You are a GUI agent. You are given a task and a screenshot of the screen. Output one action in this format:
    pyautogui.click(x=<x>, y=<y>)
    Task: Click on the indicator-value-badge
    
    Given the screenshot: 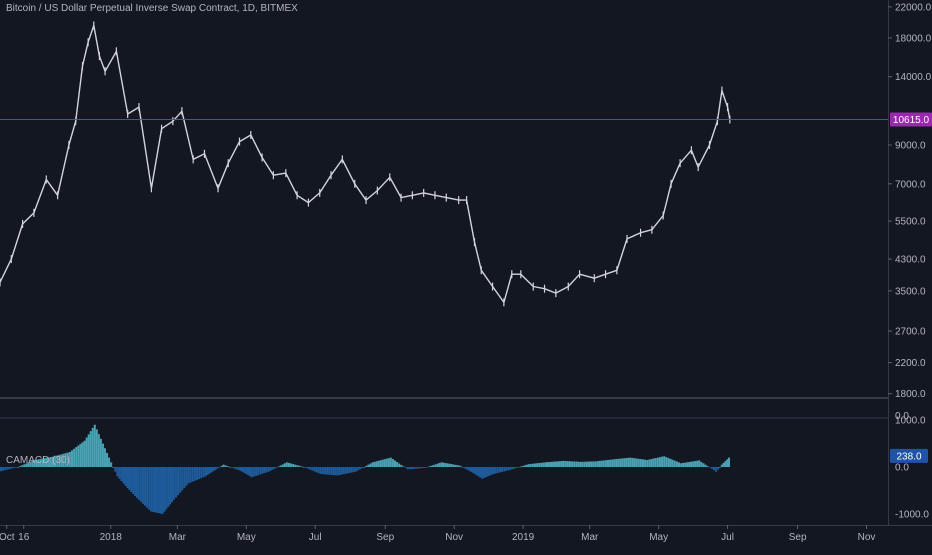 What is the action you would take?
    pyautogui.click(x=909, y=455)
    